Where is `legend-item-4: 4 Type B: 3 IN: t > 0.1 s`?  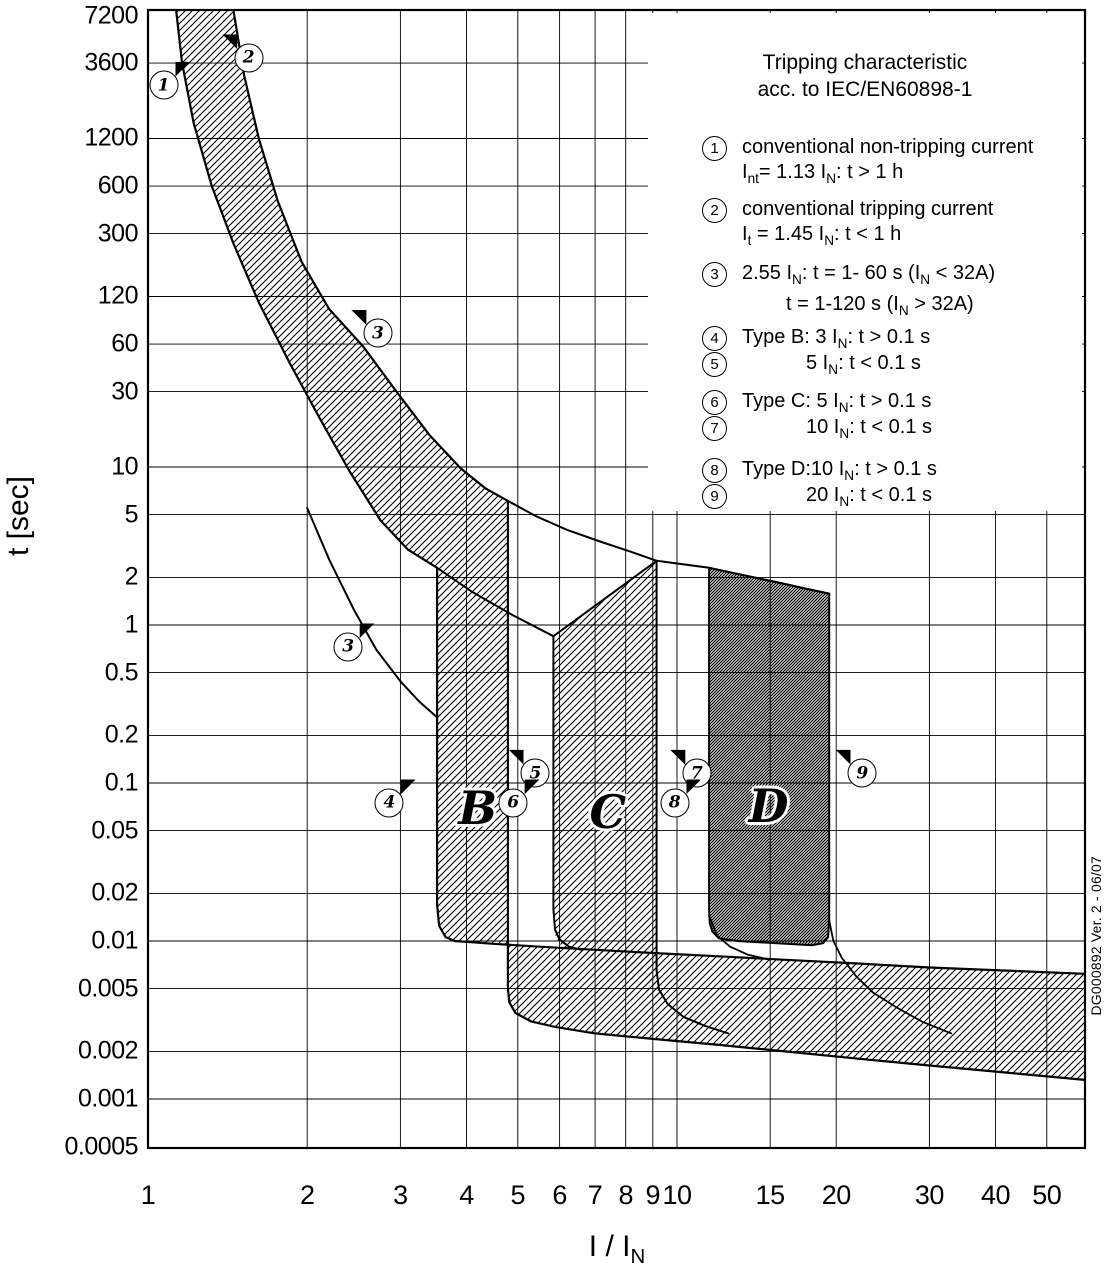
legend-item-4: 4 Type B: 3 IN: t > 0.1 s is located at coordinates (890, 340).